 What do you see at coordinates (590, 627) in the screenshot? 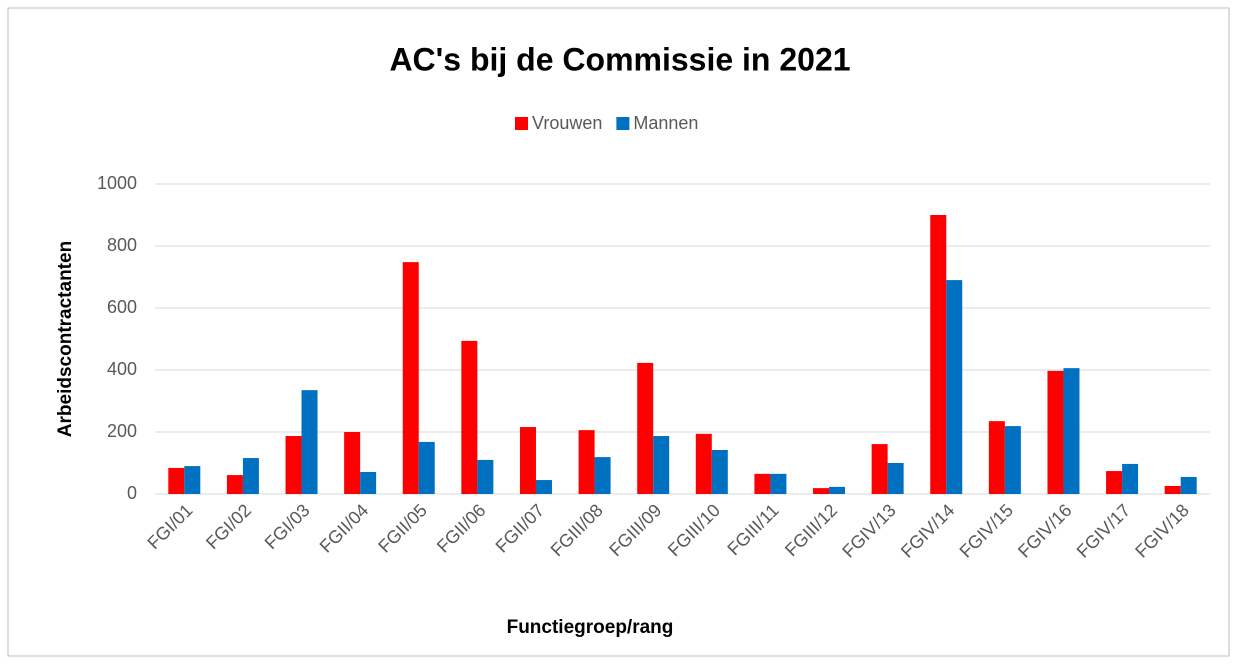
I see `x-axis-title: Functiegroep/rang` at bounding box center [590, 627].